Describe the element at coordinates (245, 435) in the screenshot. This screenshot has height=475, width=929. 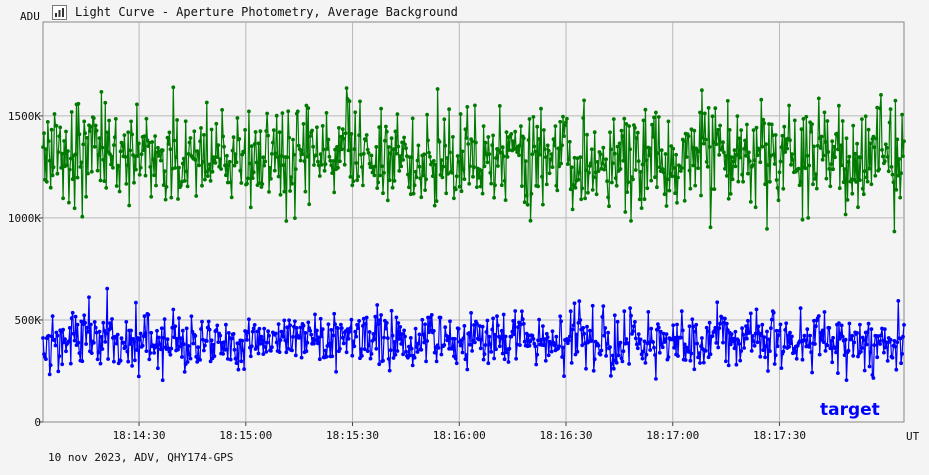
I see `x-tick-label: 18:15:00` at that location.